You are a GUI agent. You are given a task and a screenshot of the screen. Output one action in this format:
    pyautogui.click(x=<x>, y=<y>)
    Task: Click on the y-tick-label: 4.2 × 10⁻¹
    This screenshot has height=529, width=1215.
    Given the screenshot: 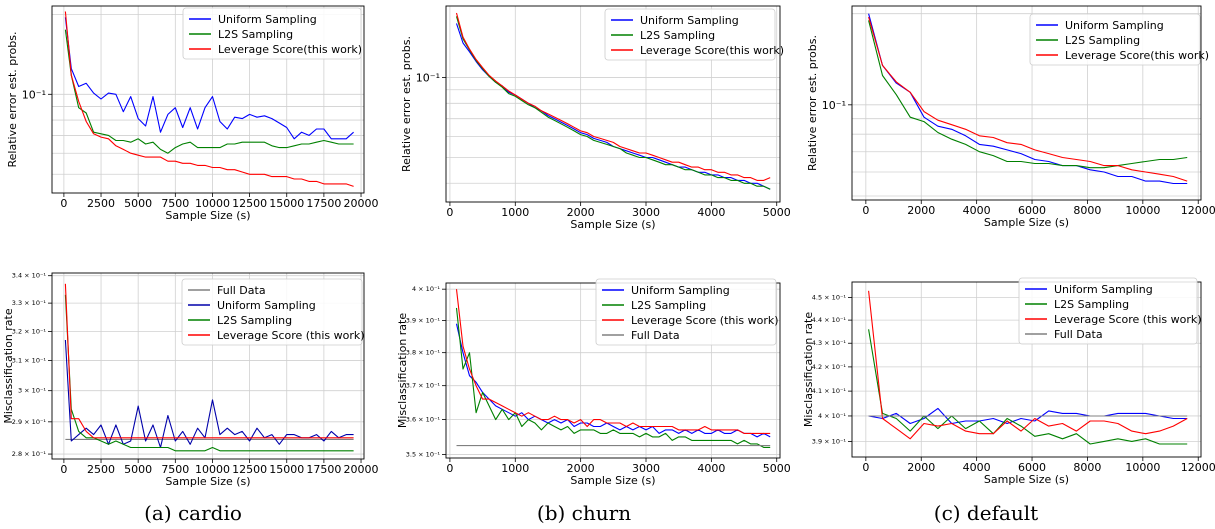 What is the action you would take?
    pyautogui.click(x=829, y=367)
    